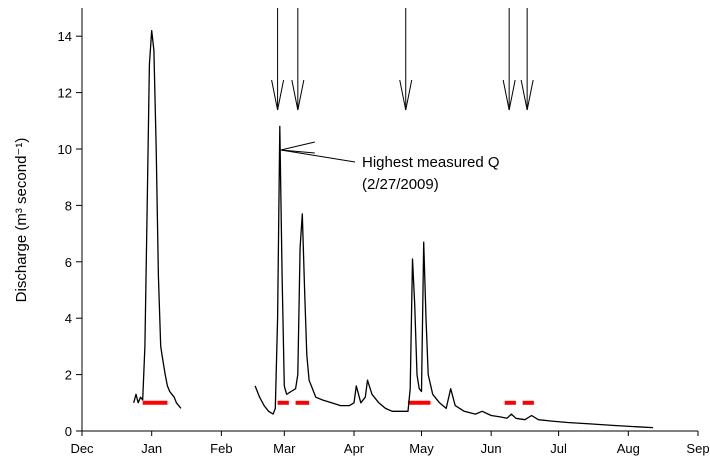  Describe the element at coordinates (68, 375) in the screenshot. I see `y-tick-label: 2` at that location.